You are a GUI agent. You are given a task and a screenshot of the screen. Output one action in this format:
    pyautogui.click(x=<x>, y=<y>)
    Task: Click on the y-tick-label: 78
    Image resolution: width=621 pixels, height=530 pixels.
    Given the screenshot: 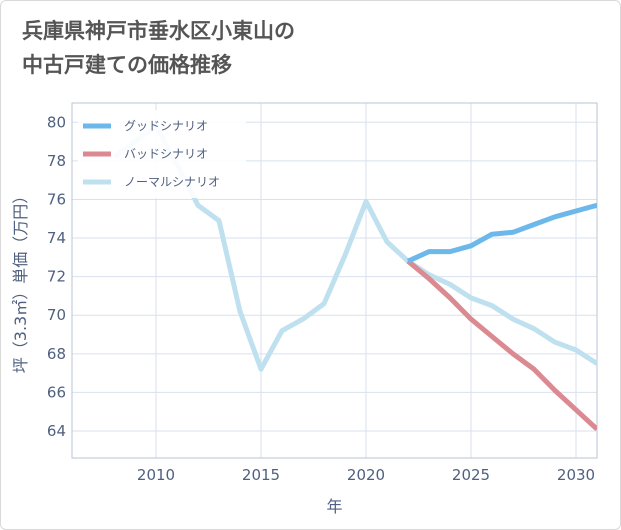 What is the action you would take?
    pyautogui.click(x=56, y=161)
    